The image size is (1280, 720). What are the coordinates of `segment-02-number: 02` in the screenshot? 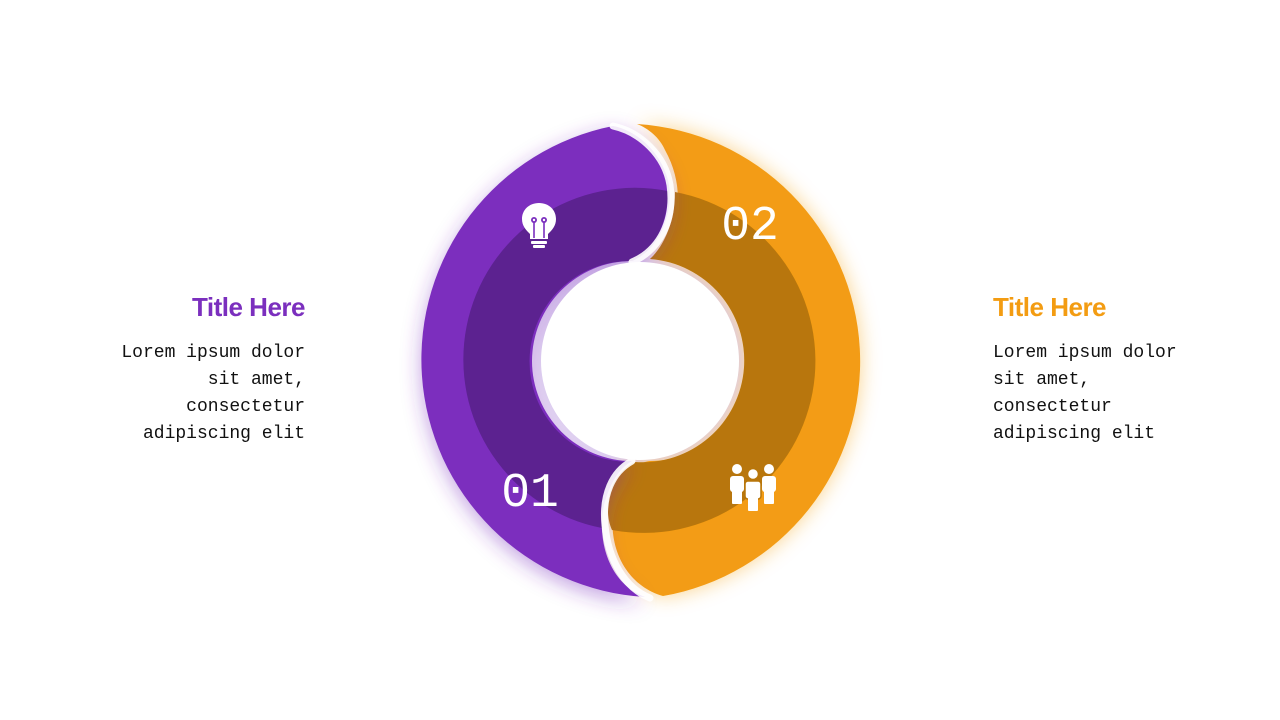 It's located at (750, 227).